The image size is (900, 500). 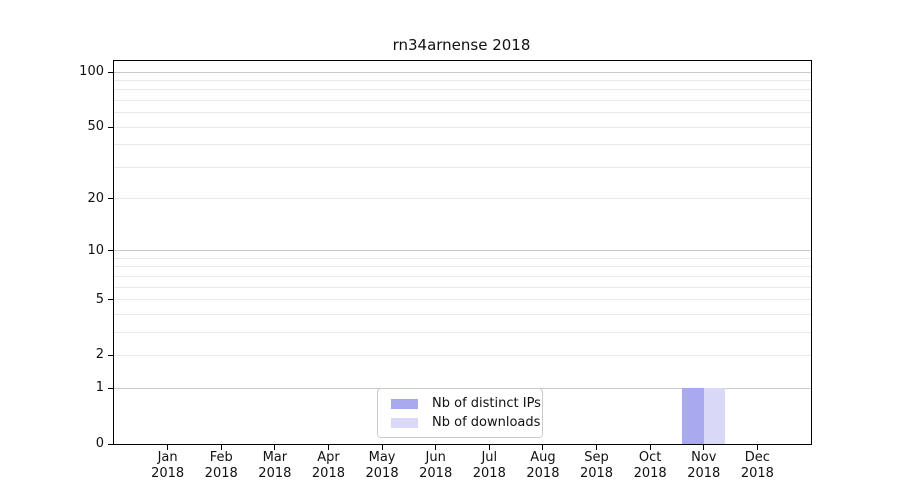 What do you see at coordinates (486, 403) in the screenshot?
I see `legend-label: Nb of distinct IPs` at bounding box center [486, 403].